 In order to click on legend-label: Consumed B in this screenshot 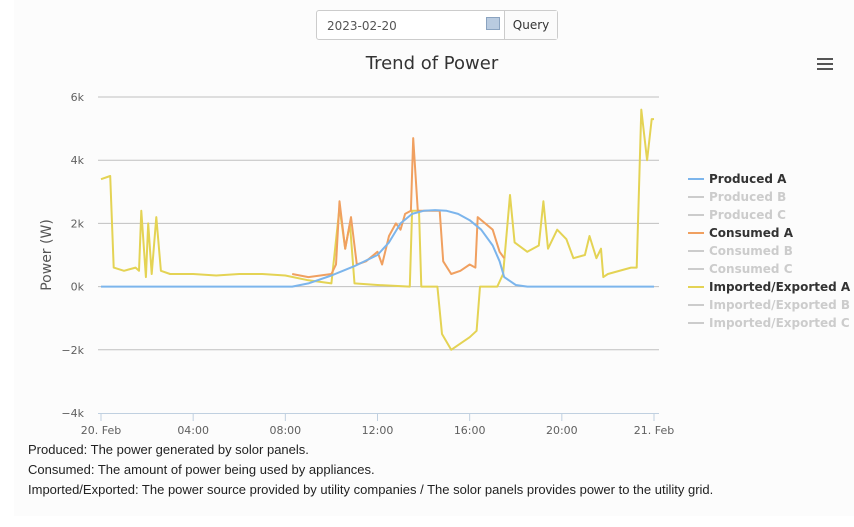, I will do `click(751, 251)`.